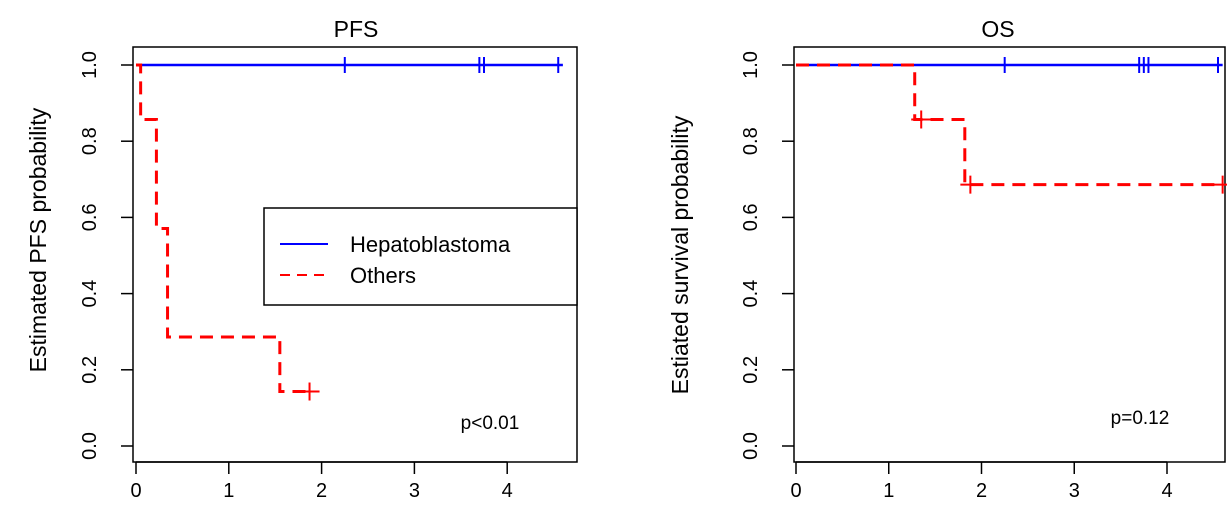 This screenshot has width=1227, height=525. Describe the element at coordinates (751, 370) in the screenshot. I see `os-y-tick-label: 0.2` at that location.